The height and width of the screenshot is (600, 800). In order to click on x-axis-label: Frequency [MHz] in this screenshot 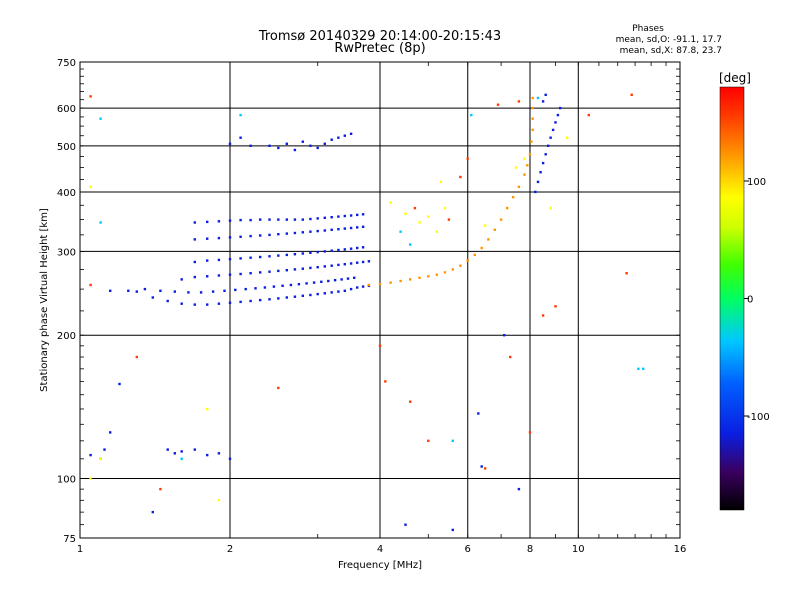, I will do `click(380, 565)`.